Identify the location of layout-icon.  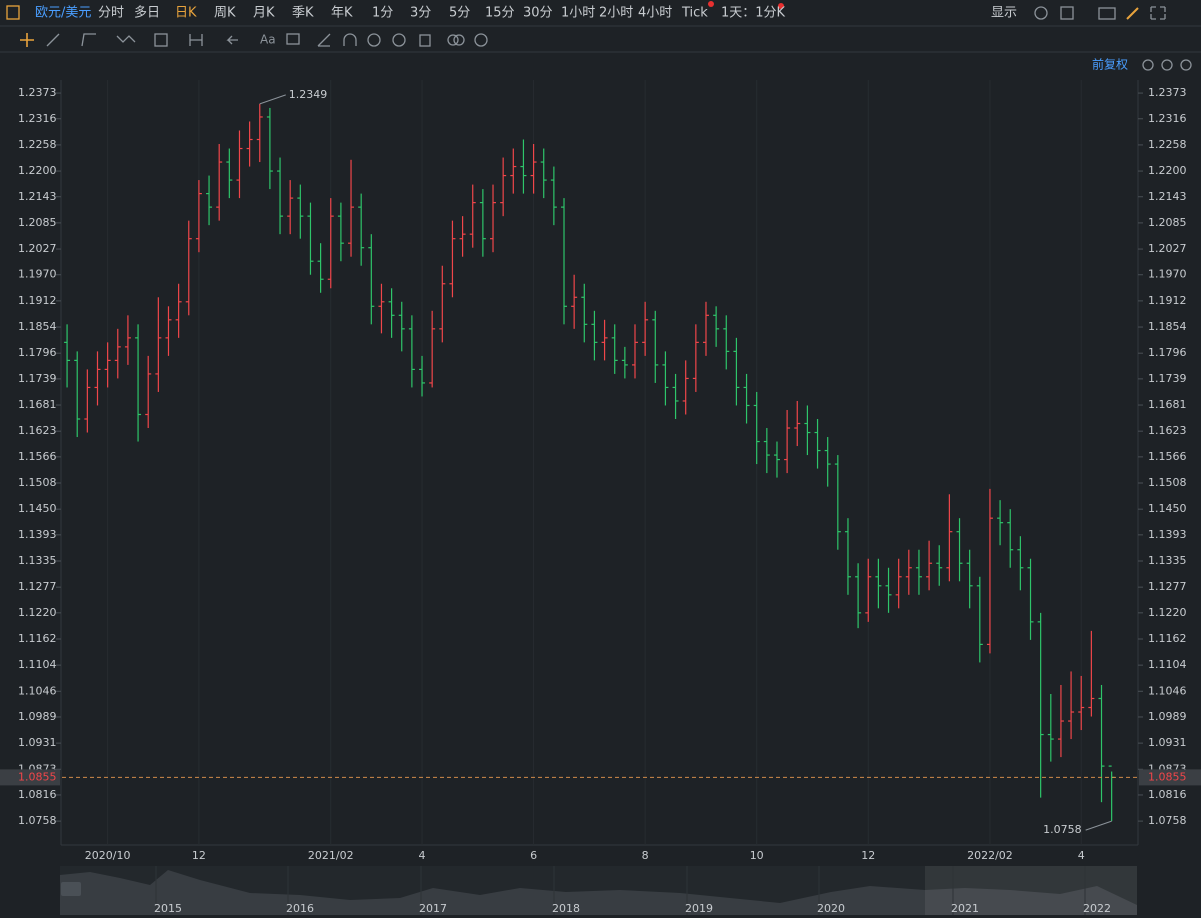
(1067, 13).